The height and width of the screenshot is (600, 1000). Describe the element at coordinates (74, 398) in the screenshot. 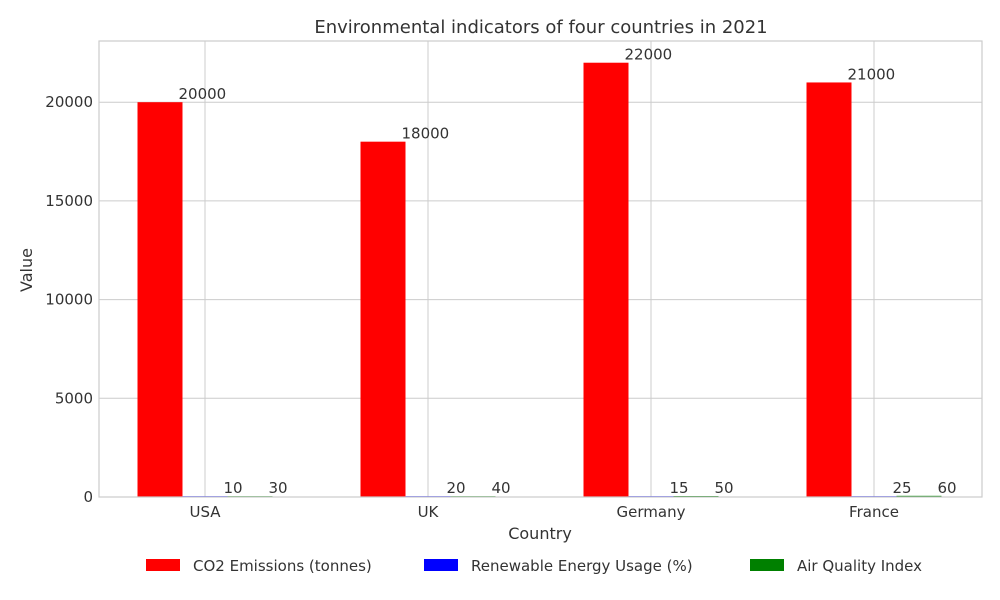

I see `y-tick-label: 5000` at that location.